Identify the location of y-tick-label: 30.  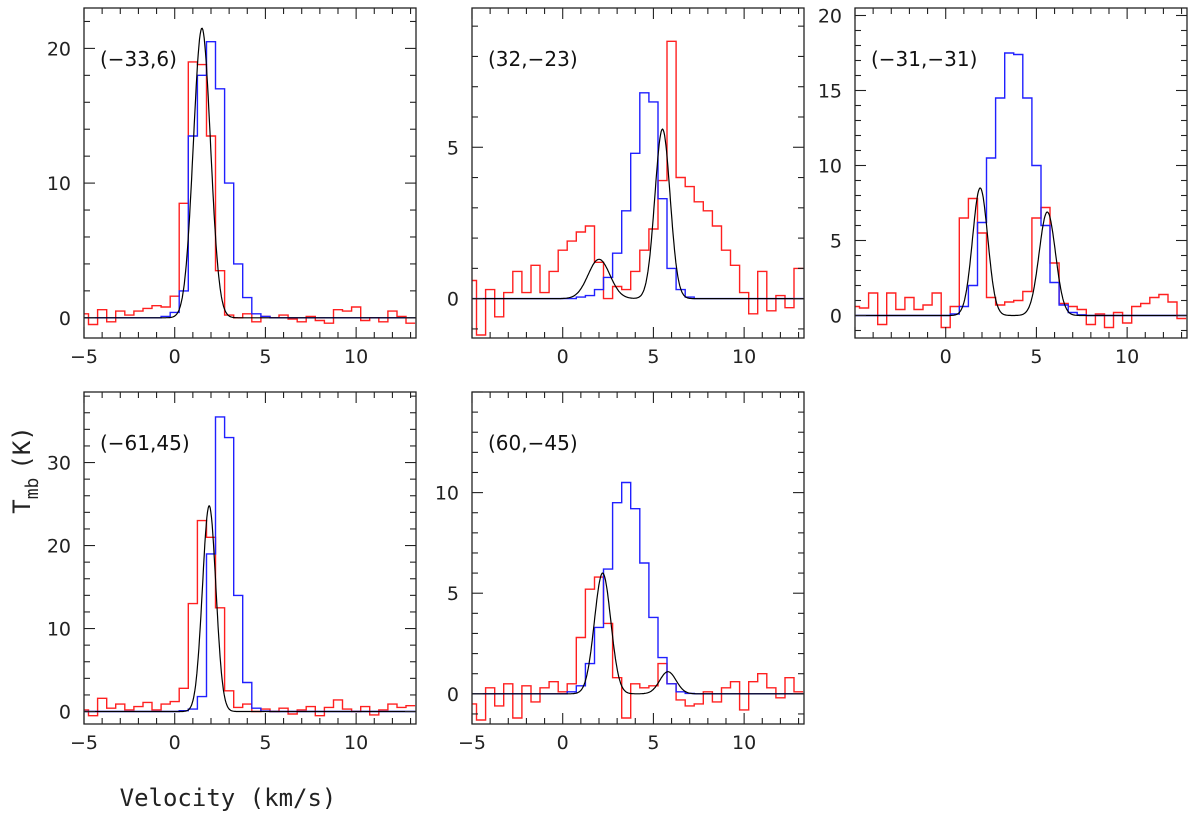
(59, 464).